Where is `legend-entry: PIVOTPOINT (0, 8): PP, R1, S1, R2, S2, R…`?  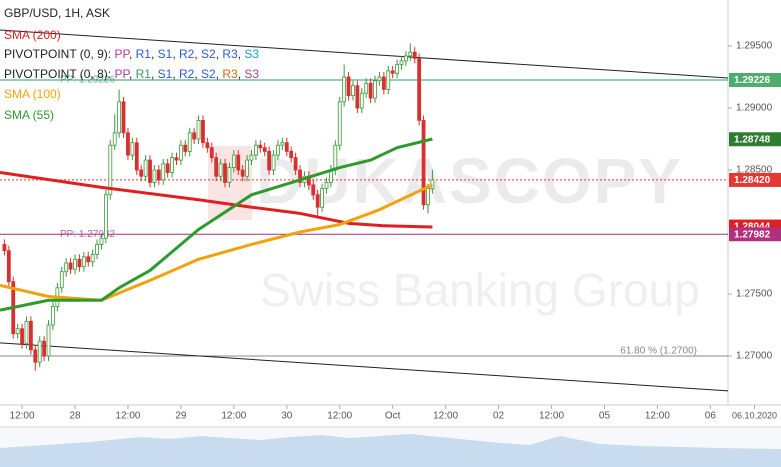
legend-entry: PIVOTPOINT (0, 8): PP, R1, S1, R2, S2, R… is located at coordinates (131, 74).